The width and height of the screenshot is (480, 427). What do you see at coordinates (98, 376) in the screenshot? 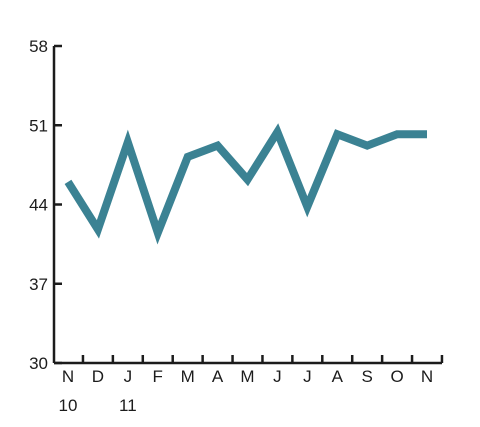
I see `x-tick-label: D` at bounding box center [98, 376].